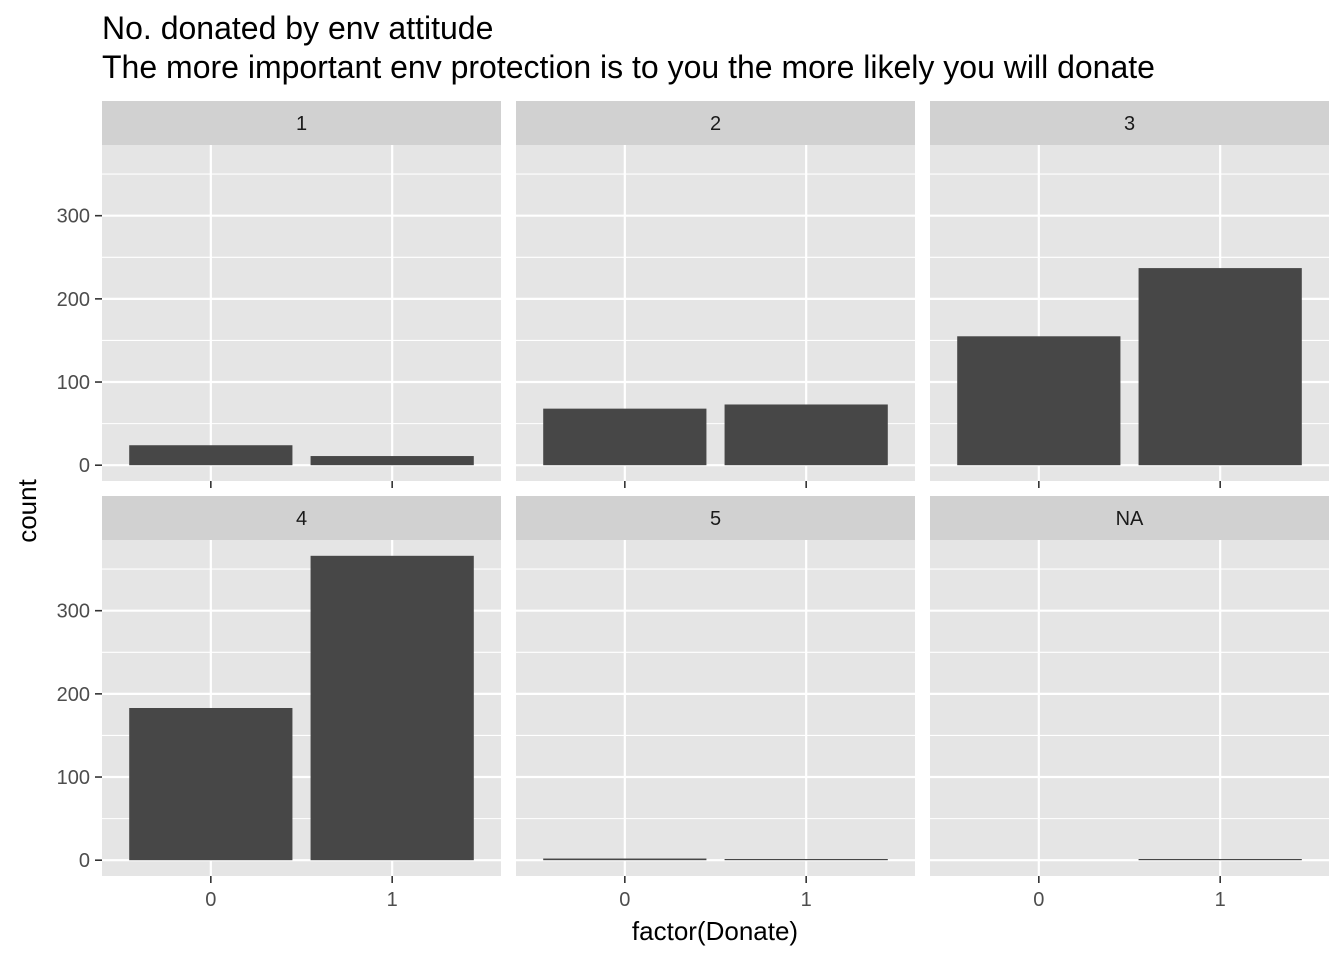 This screenshot has width=1344, height=965. Describe the element at coordinates (297, 28) in the screenshot. I see `chart-title: No. donated by env attitude` at that location.